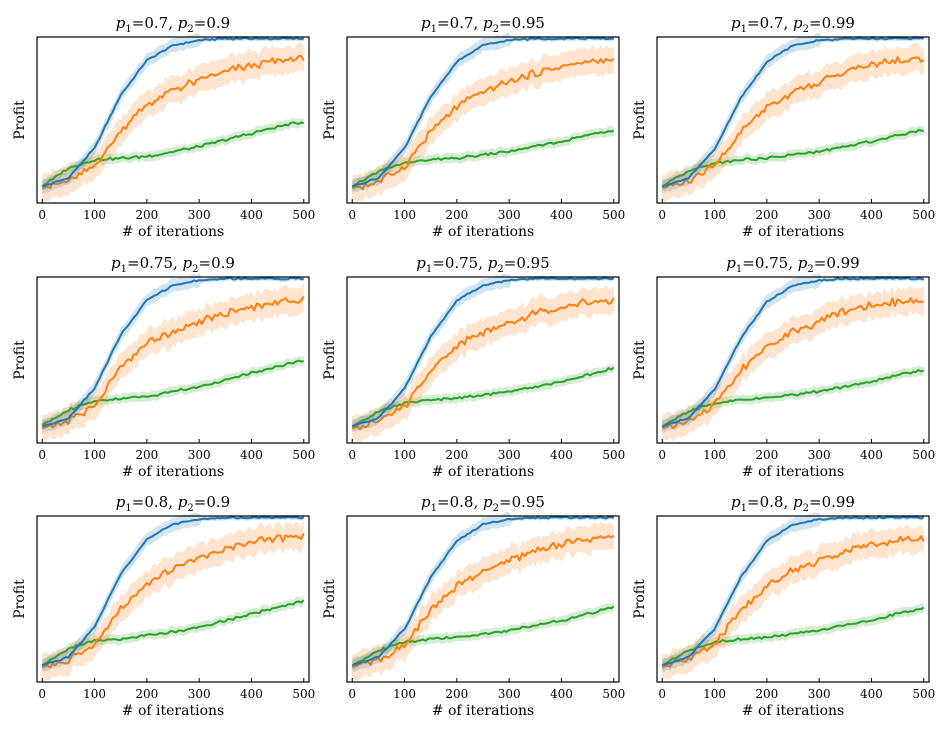 The height and width of the screenshot is (736, 947). What do you see at coordinates (793, 503) in the screenshot?
I see `chart-title: p1=0.8, p2=0.99` at bounding box center [793, 503].